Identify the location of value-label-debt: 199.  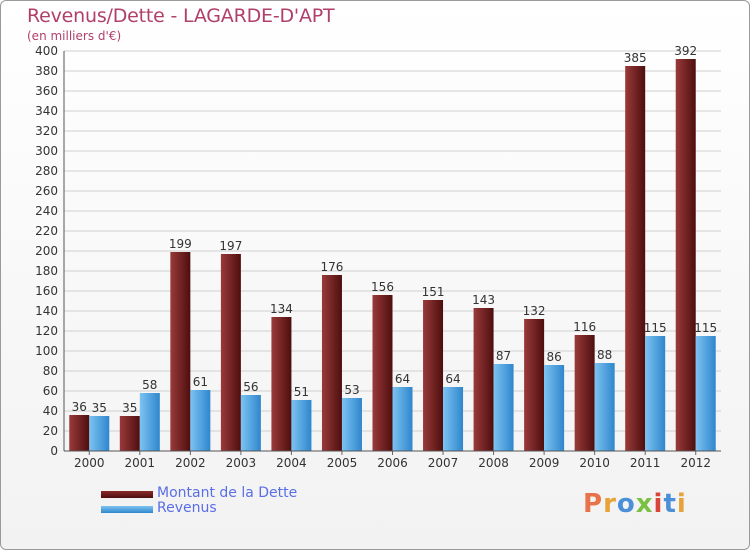
(180, 244).